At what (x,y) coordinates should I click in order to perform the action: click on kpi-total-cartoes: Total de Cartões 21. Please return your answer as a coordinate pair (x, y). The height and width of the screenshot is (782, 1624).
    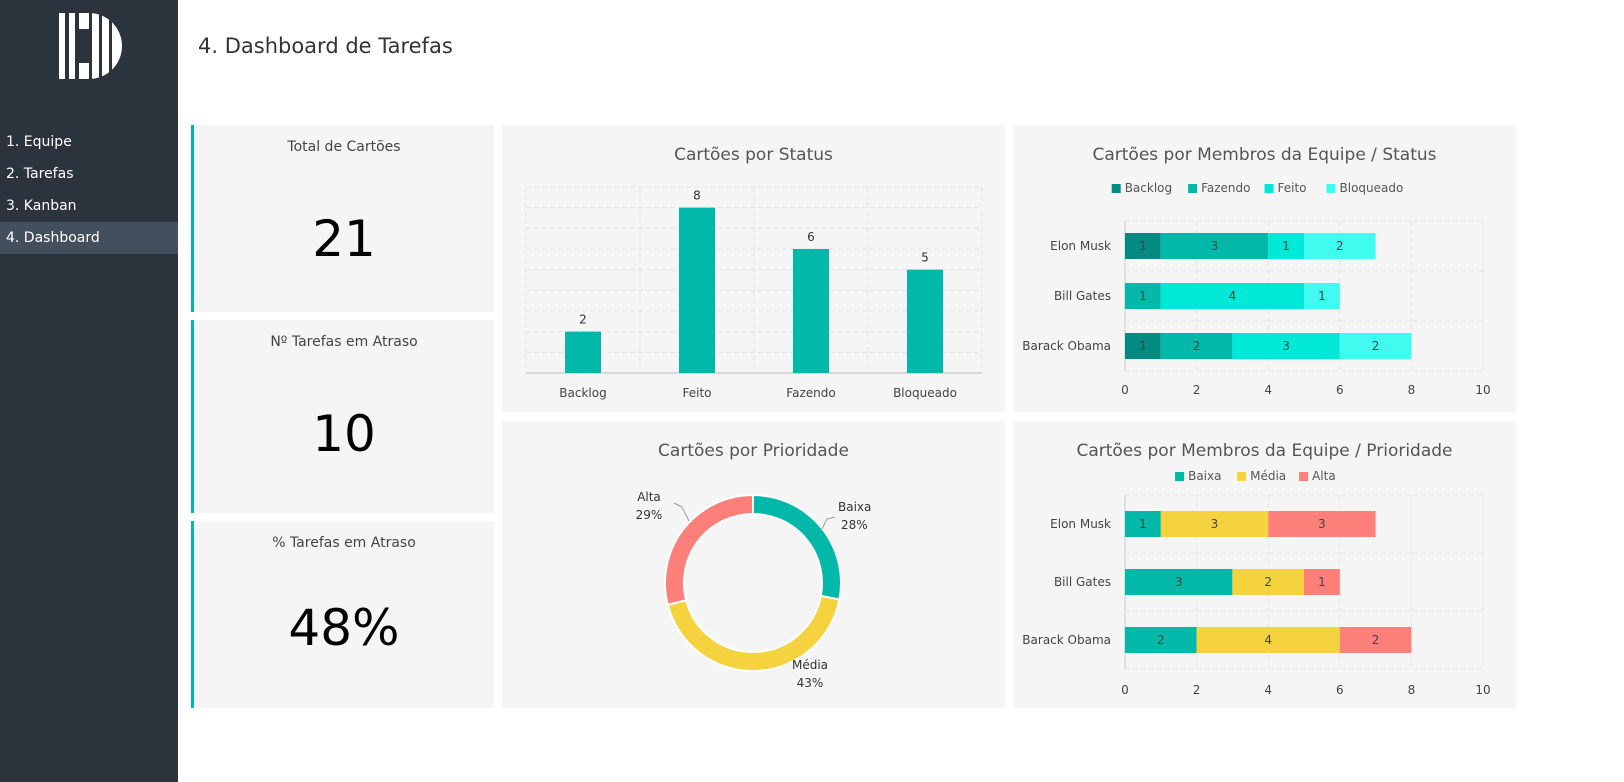
    Looking at the image, I should click on (342, 218).